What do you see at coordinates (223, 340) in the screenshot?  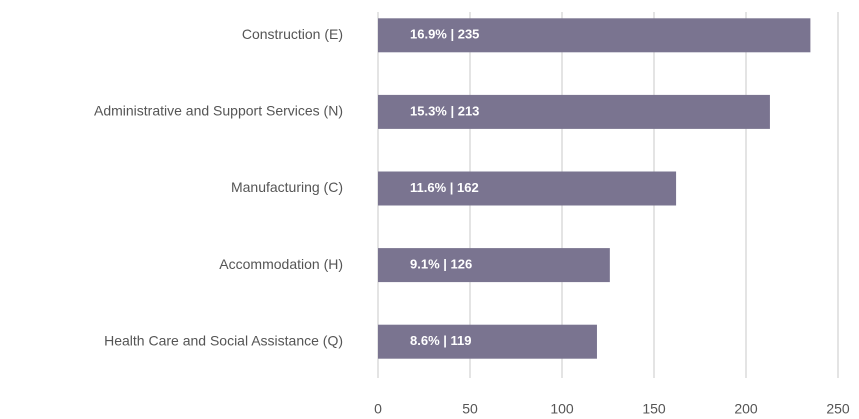 I see `y-tick-label: Health Care and Social Assistance (Q)` at bounding box center [223, 340].